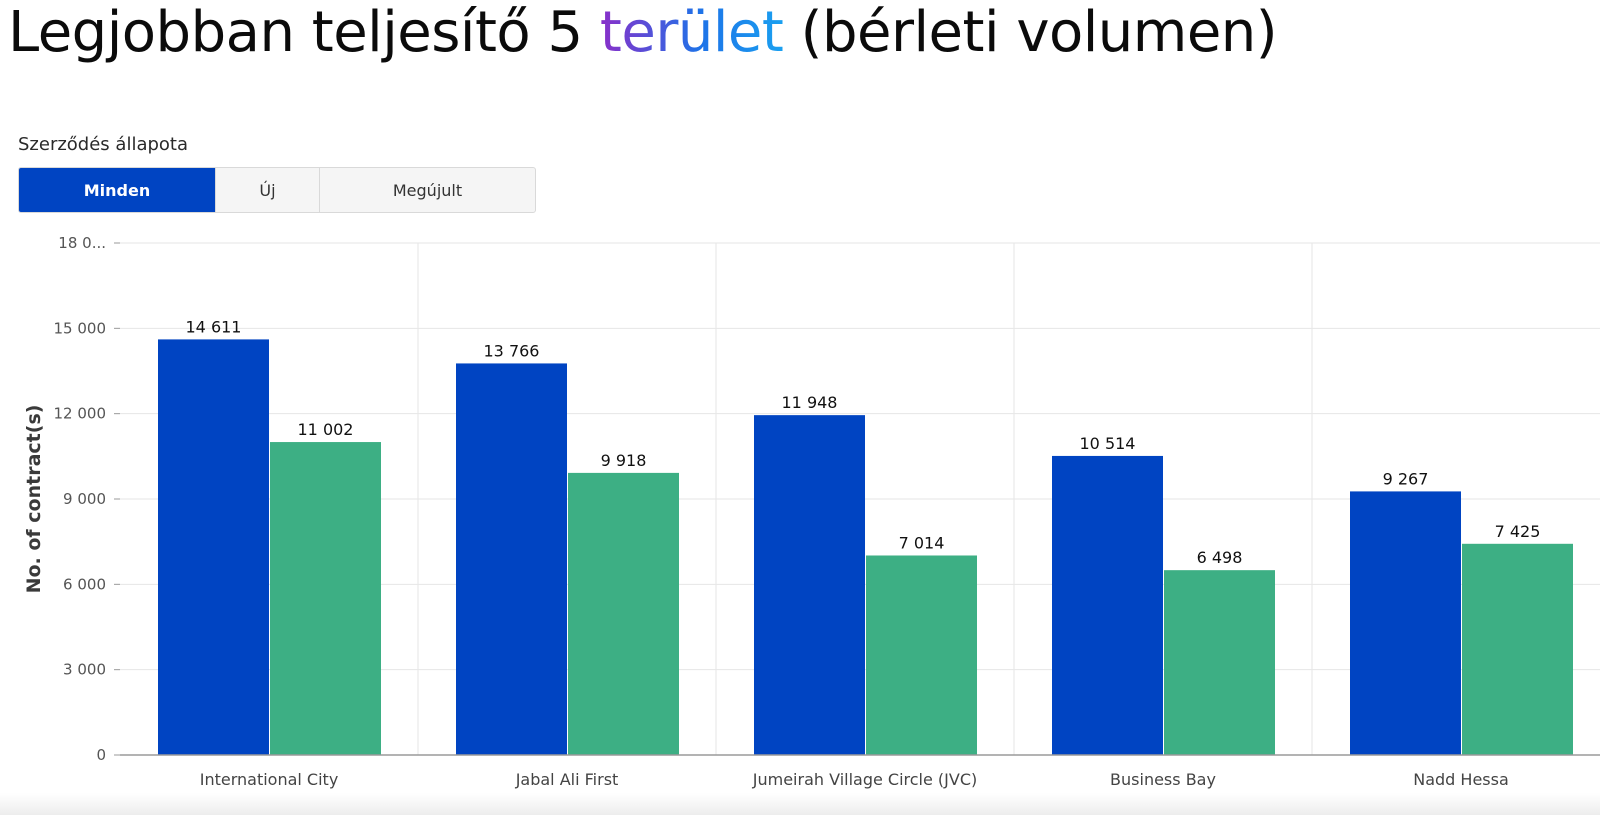 This screenshot has width=1600, height=815. What do you see at coordinates (1030, 32) in the screenshot?
I see `page-title-suffix: (bérleti volumen)` at bounding box center [1030, 32].